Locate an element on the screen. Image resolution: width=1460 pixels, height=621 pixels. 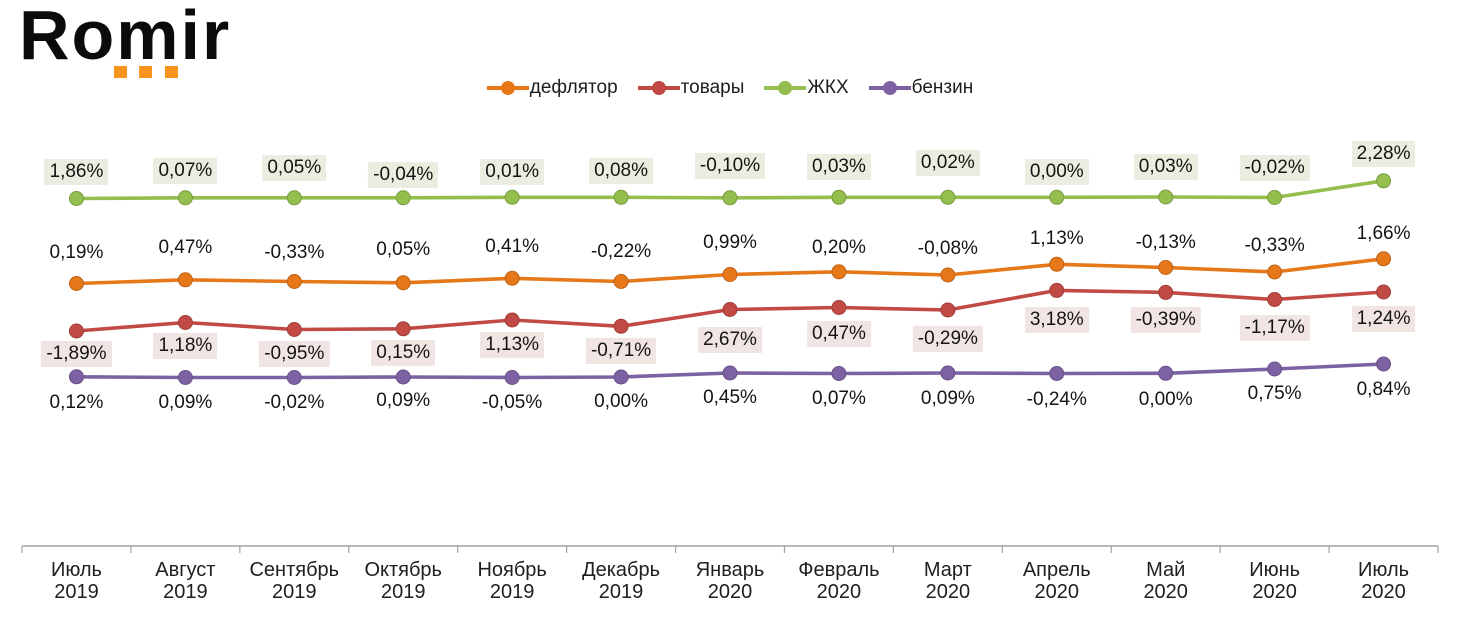
data-point-дефлятор-5 is located at coordinates (512, 278).